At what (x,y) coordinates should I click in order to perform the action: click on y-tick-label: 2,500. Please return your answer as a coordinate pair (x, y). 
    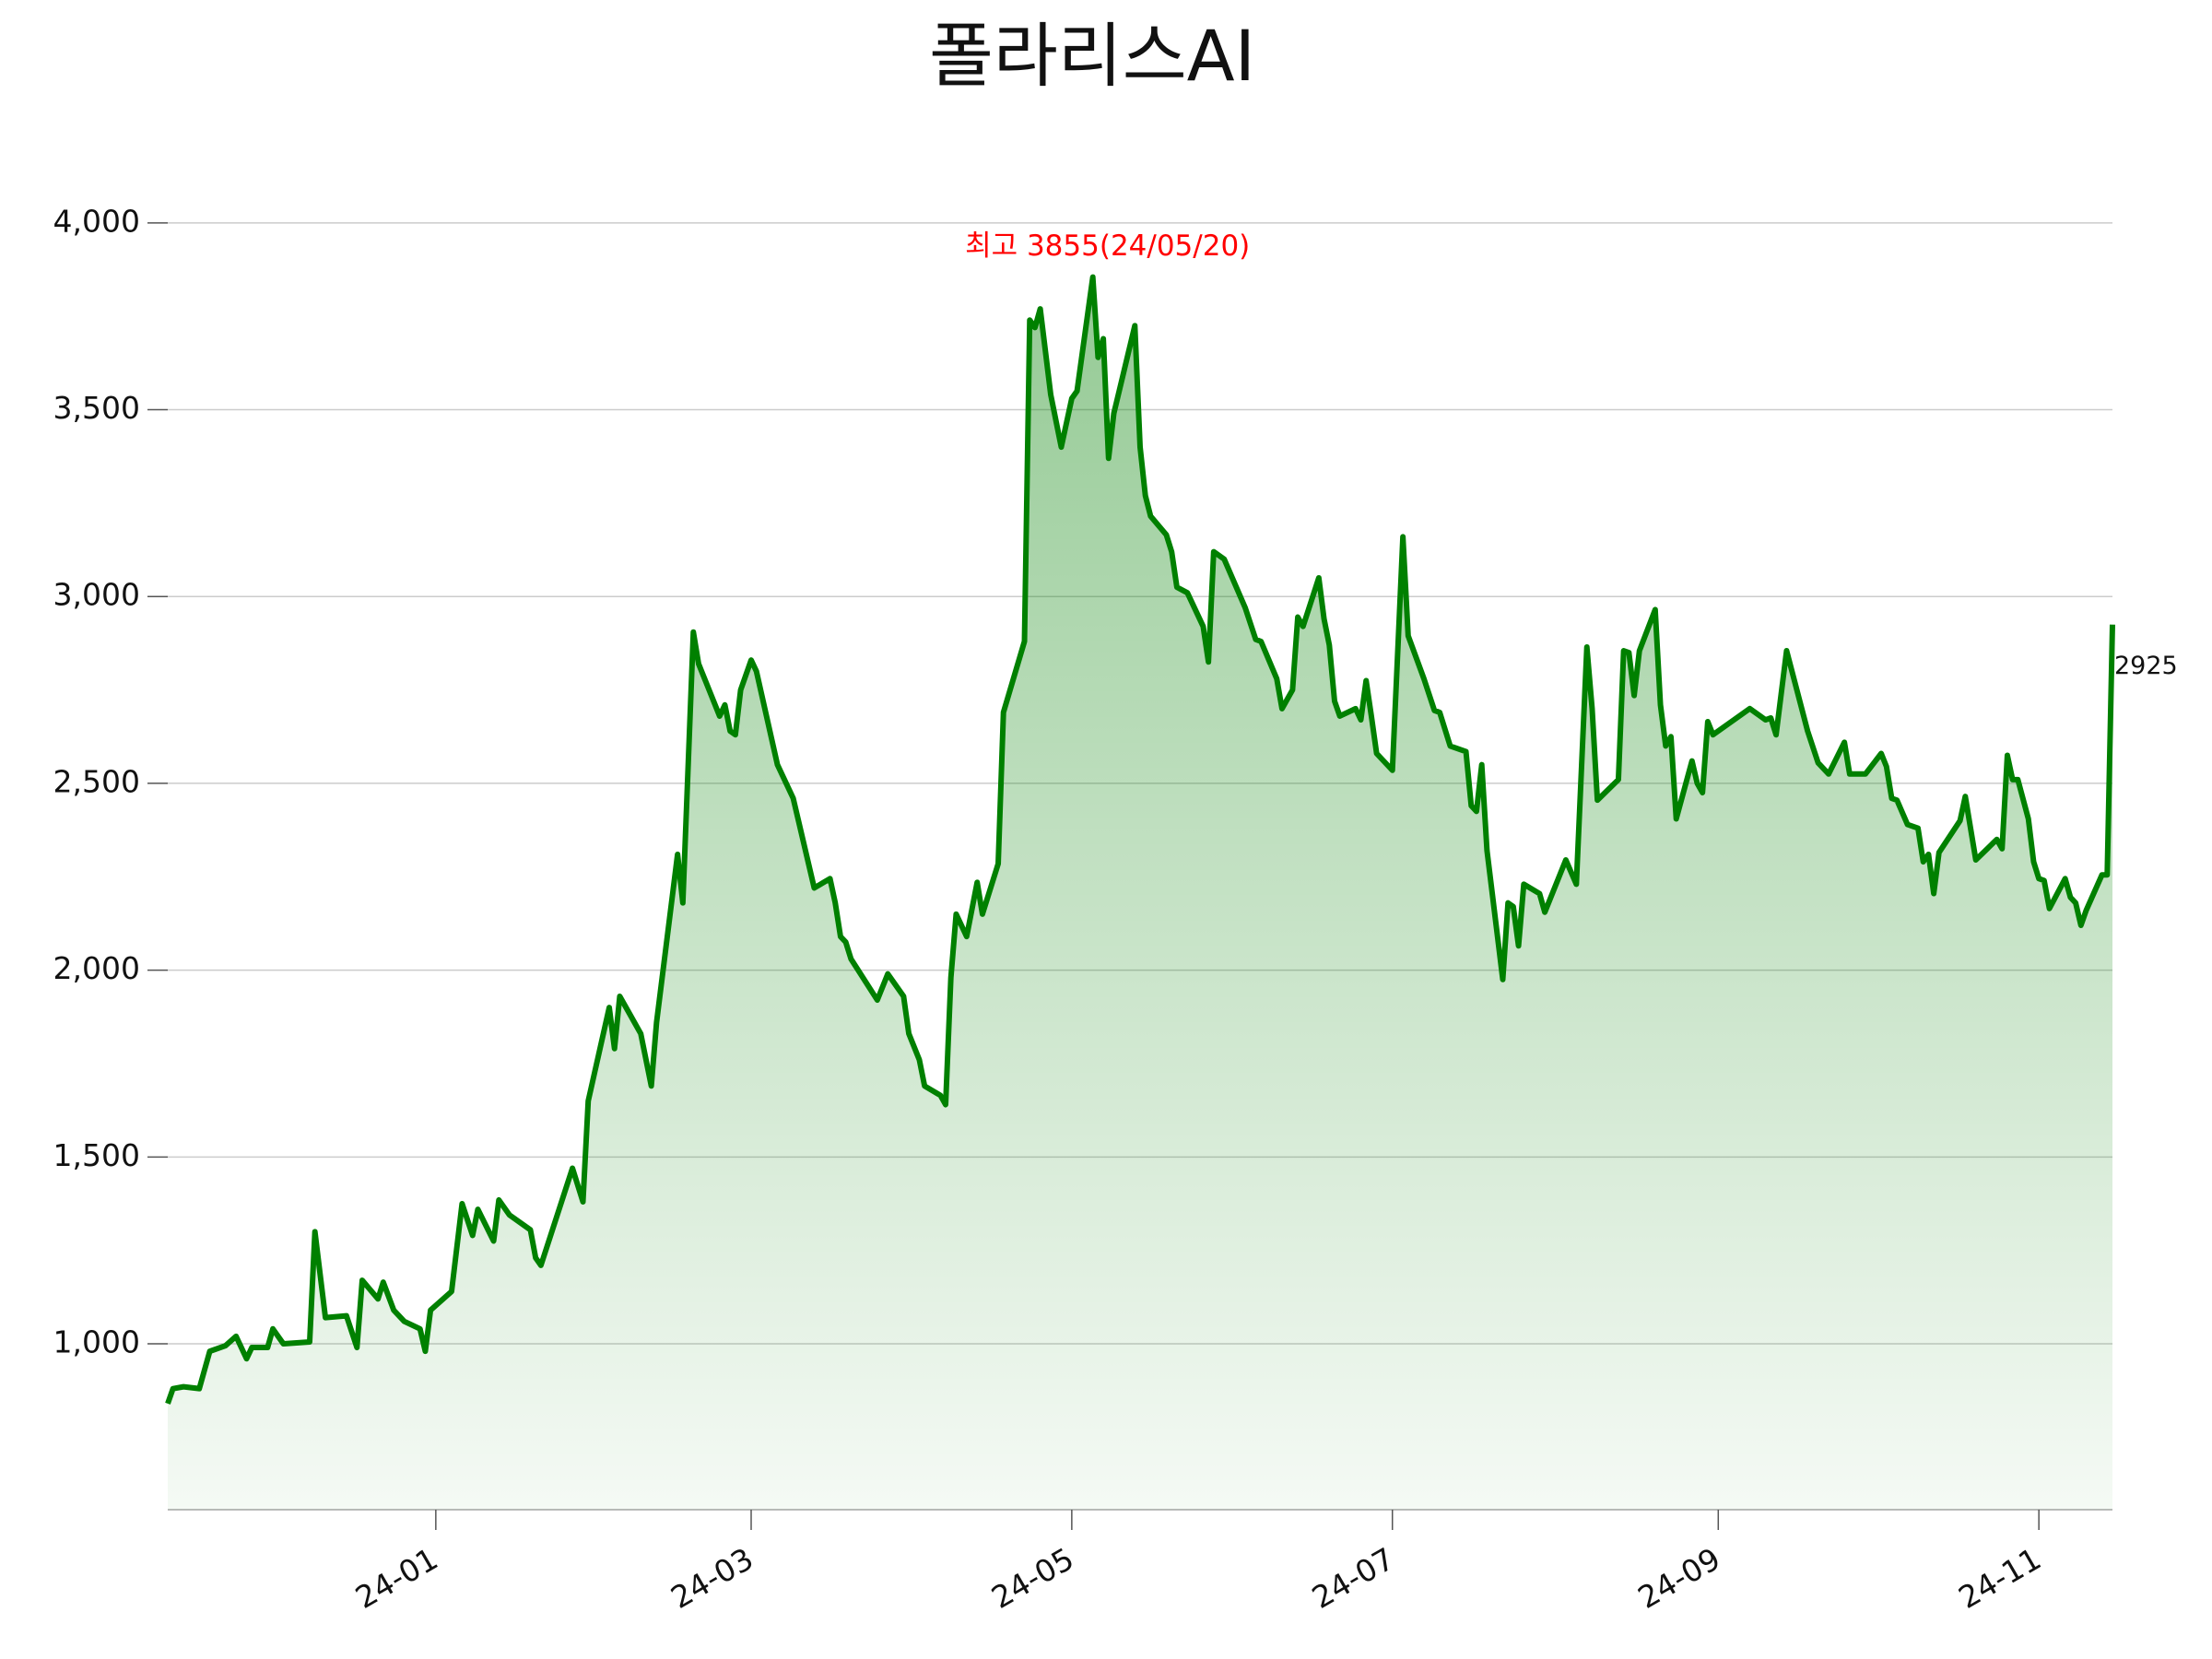
    Looking at the image, I should click on (96, 781).